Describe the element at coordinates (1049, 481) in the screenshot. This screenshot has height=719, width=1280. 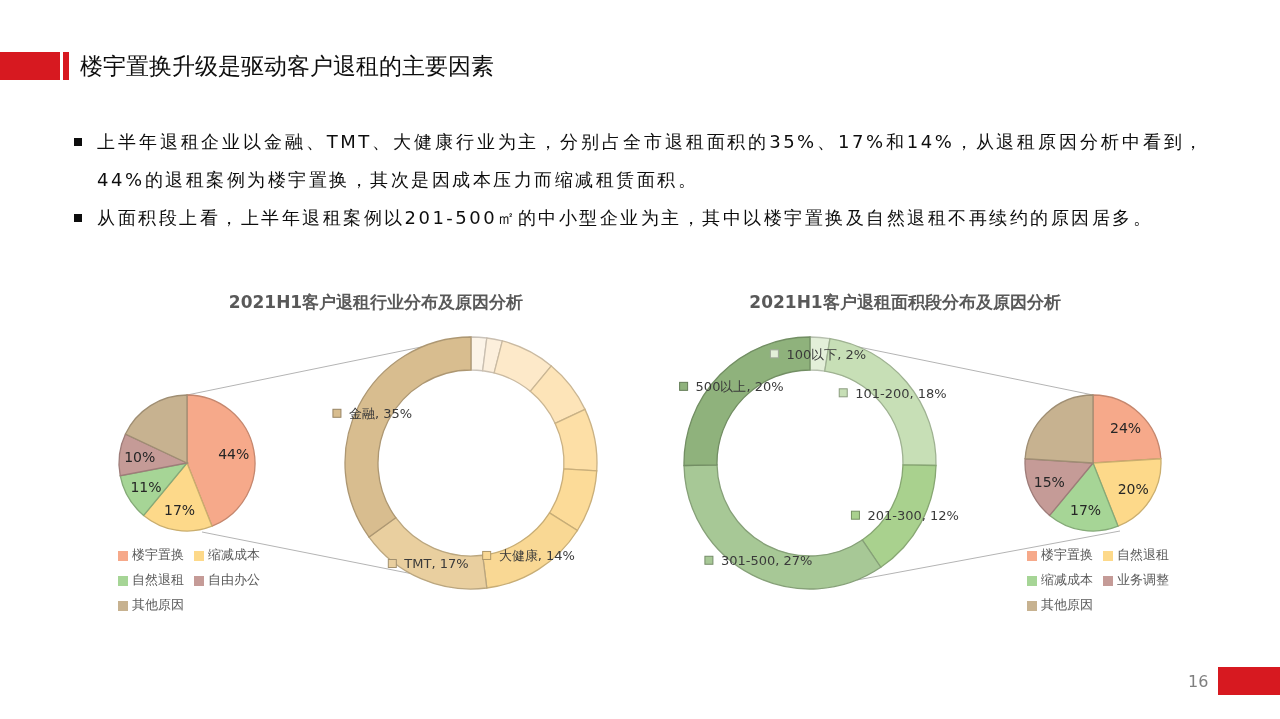
I see `data-label: 15%` at that location.